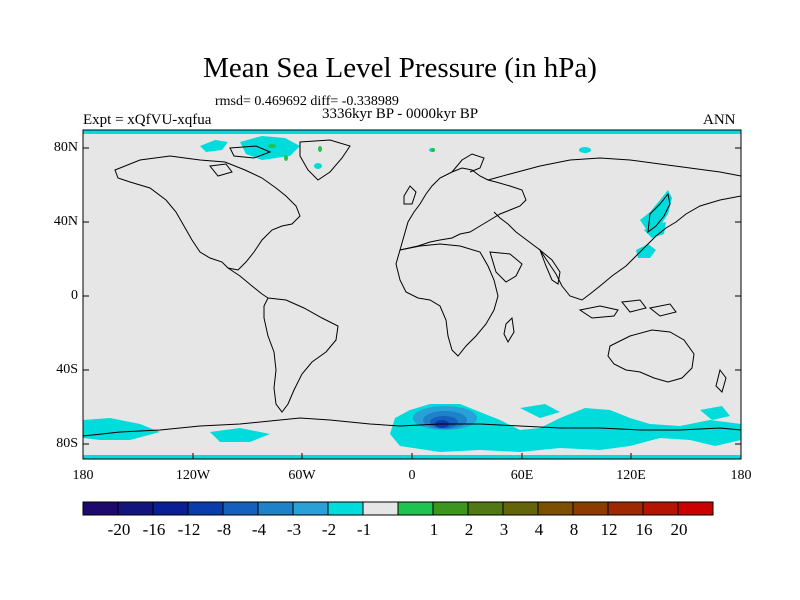  Describe the element at coordinates (741, 475) in the screenshot. I see `x-label-180-right: 180` at that location.